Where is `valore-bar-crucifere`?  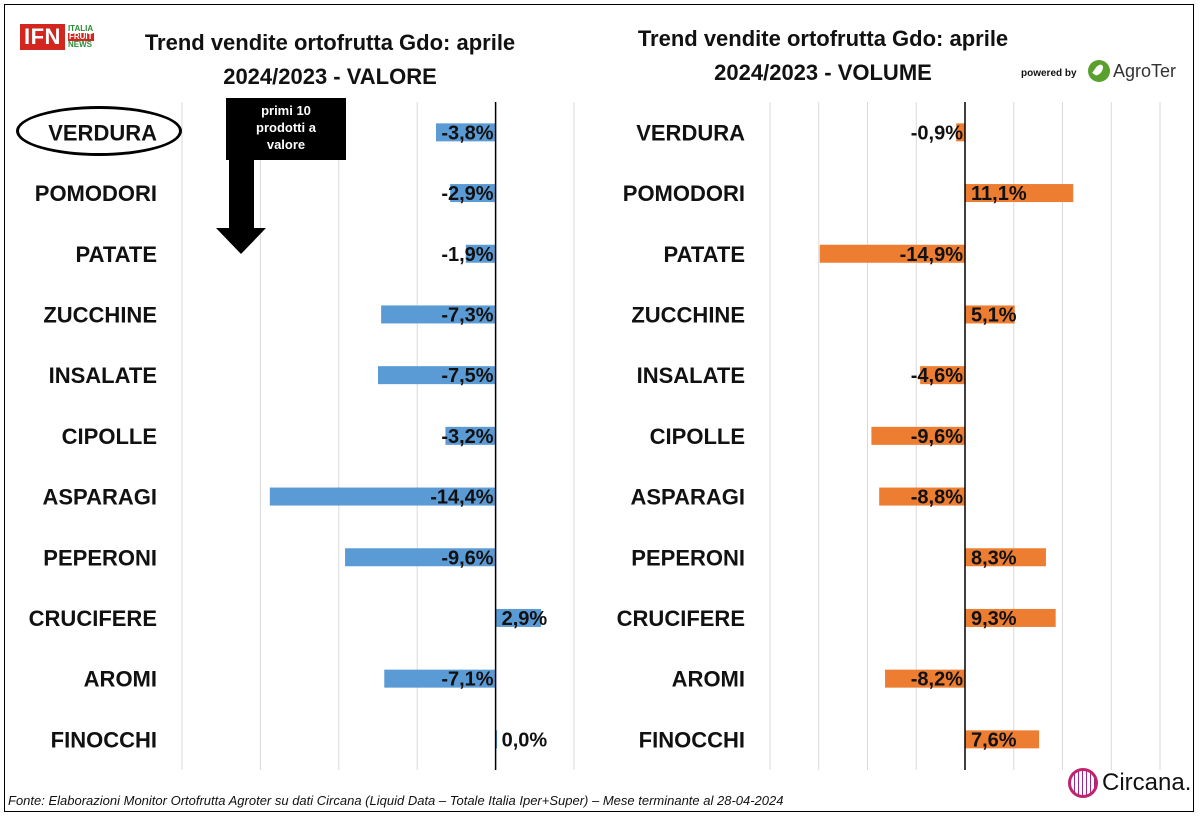 valore-bar-crucifere is located at coordinates (518, 617).